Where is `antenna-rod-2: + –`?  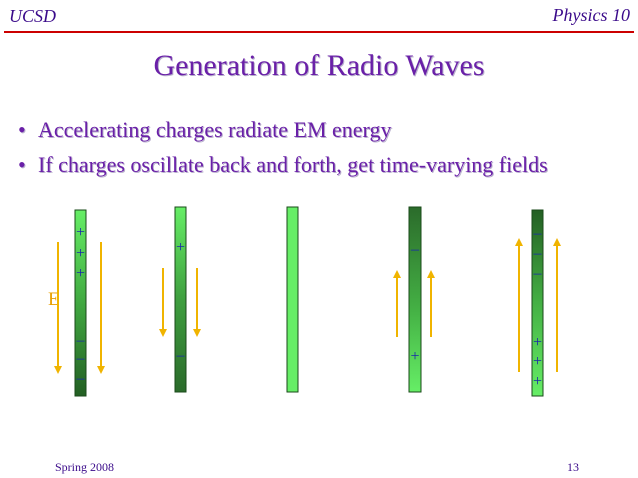
antenna-rod-2: + – is located at coordinates (180, 299).